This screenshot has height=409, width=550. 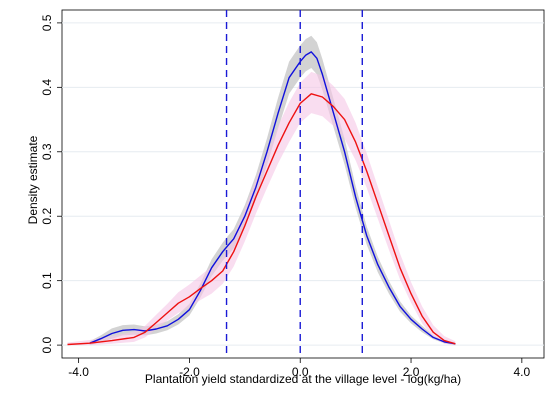 What do you see at coordinates (411, 372) in the screenshot?
I see `x-tick-label: 2.0` at bounding box center [411, 372].